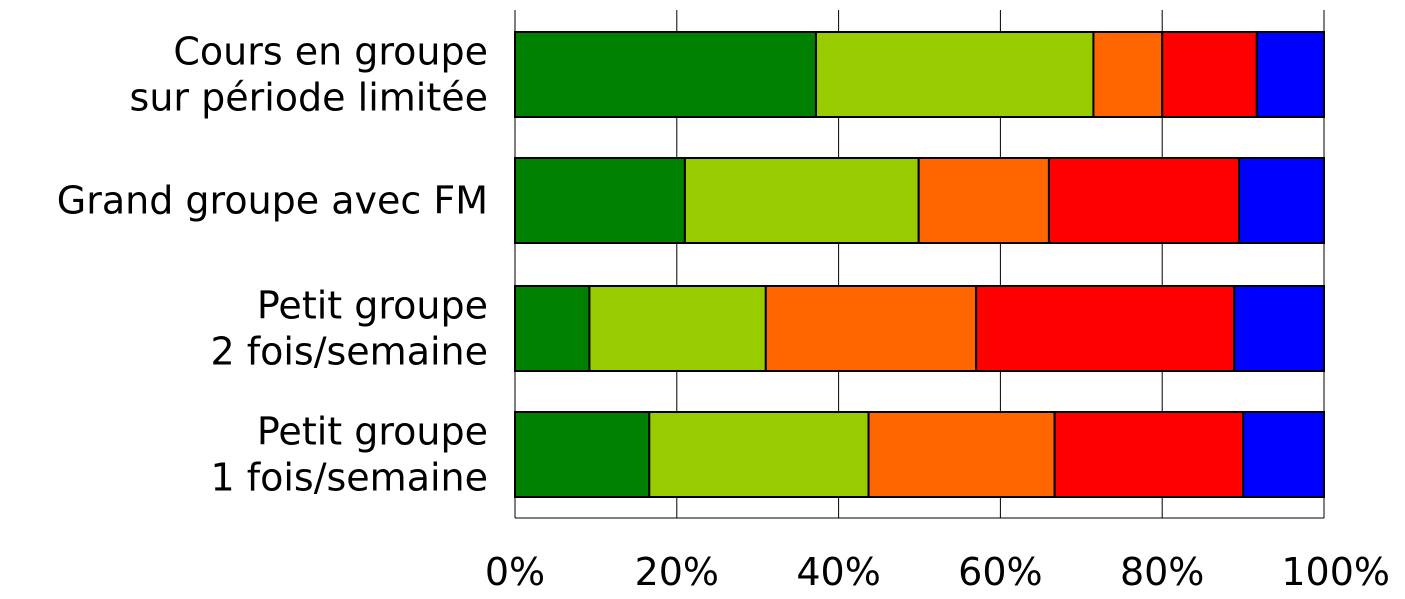  Describe the element at coordinates (937, 572) in the screenshot. I see `x-tick-labels: 0% 20% 40% 60% 80% 100%` at that location.